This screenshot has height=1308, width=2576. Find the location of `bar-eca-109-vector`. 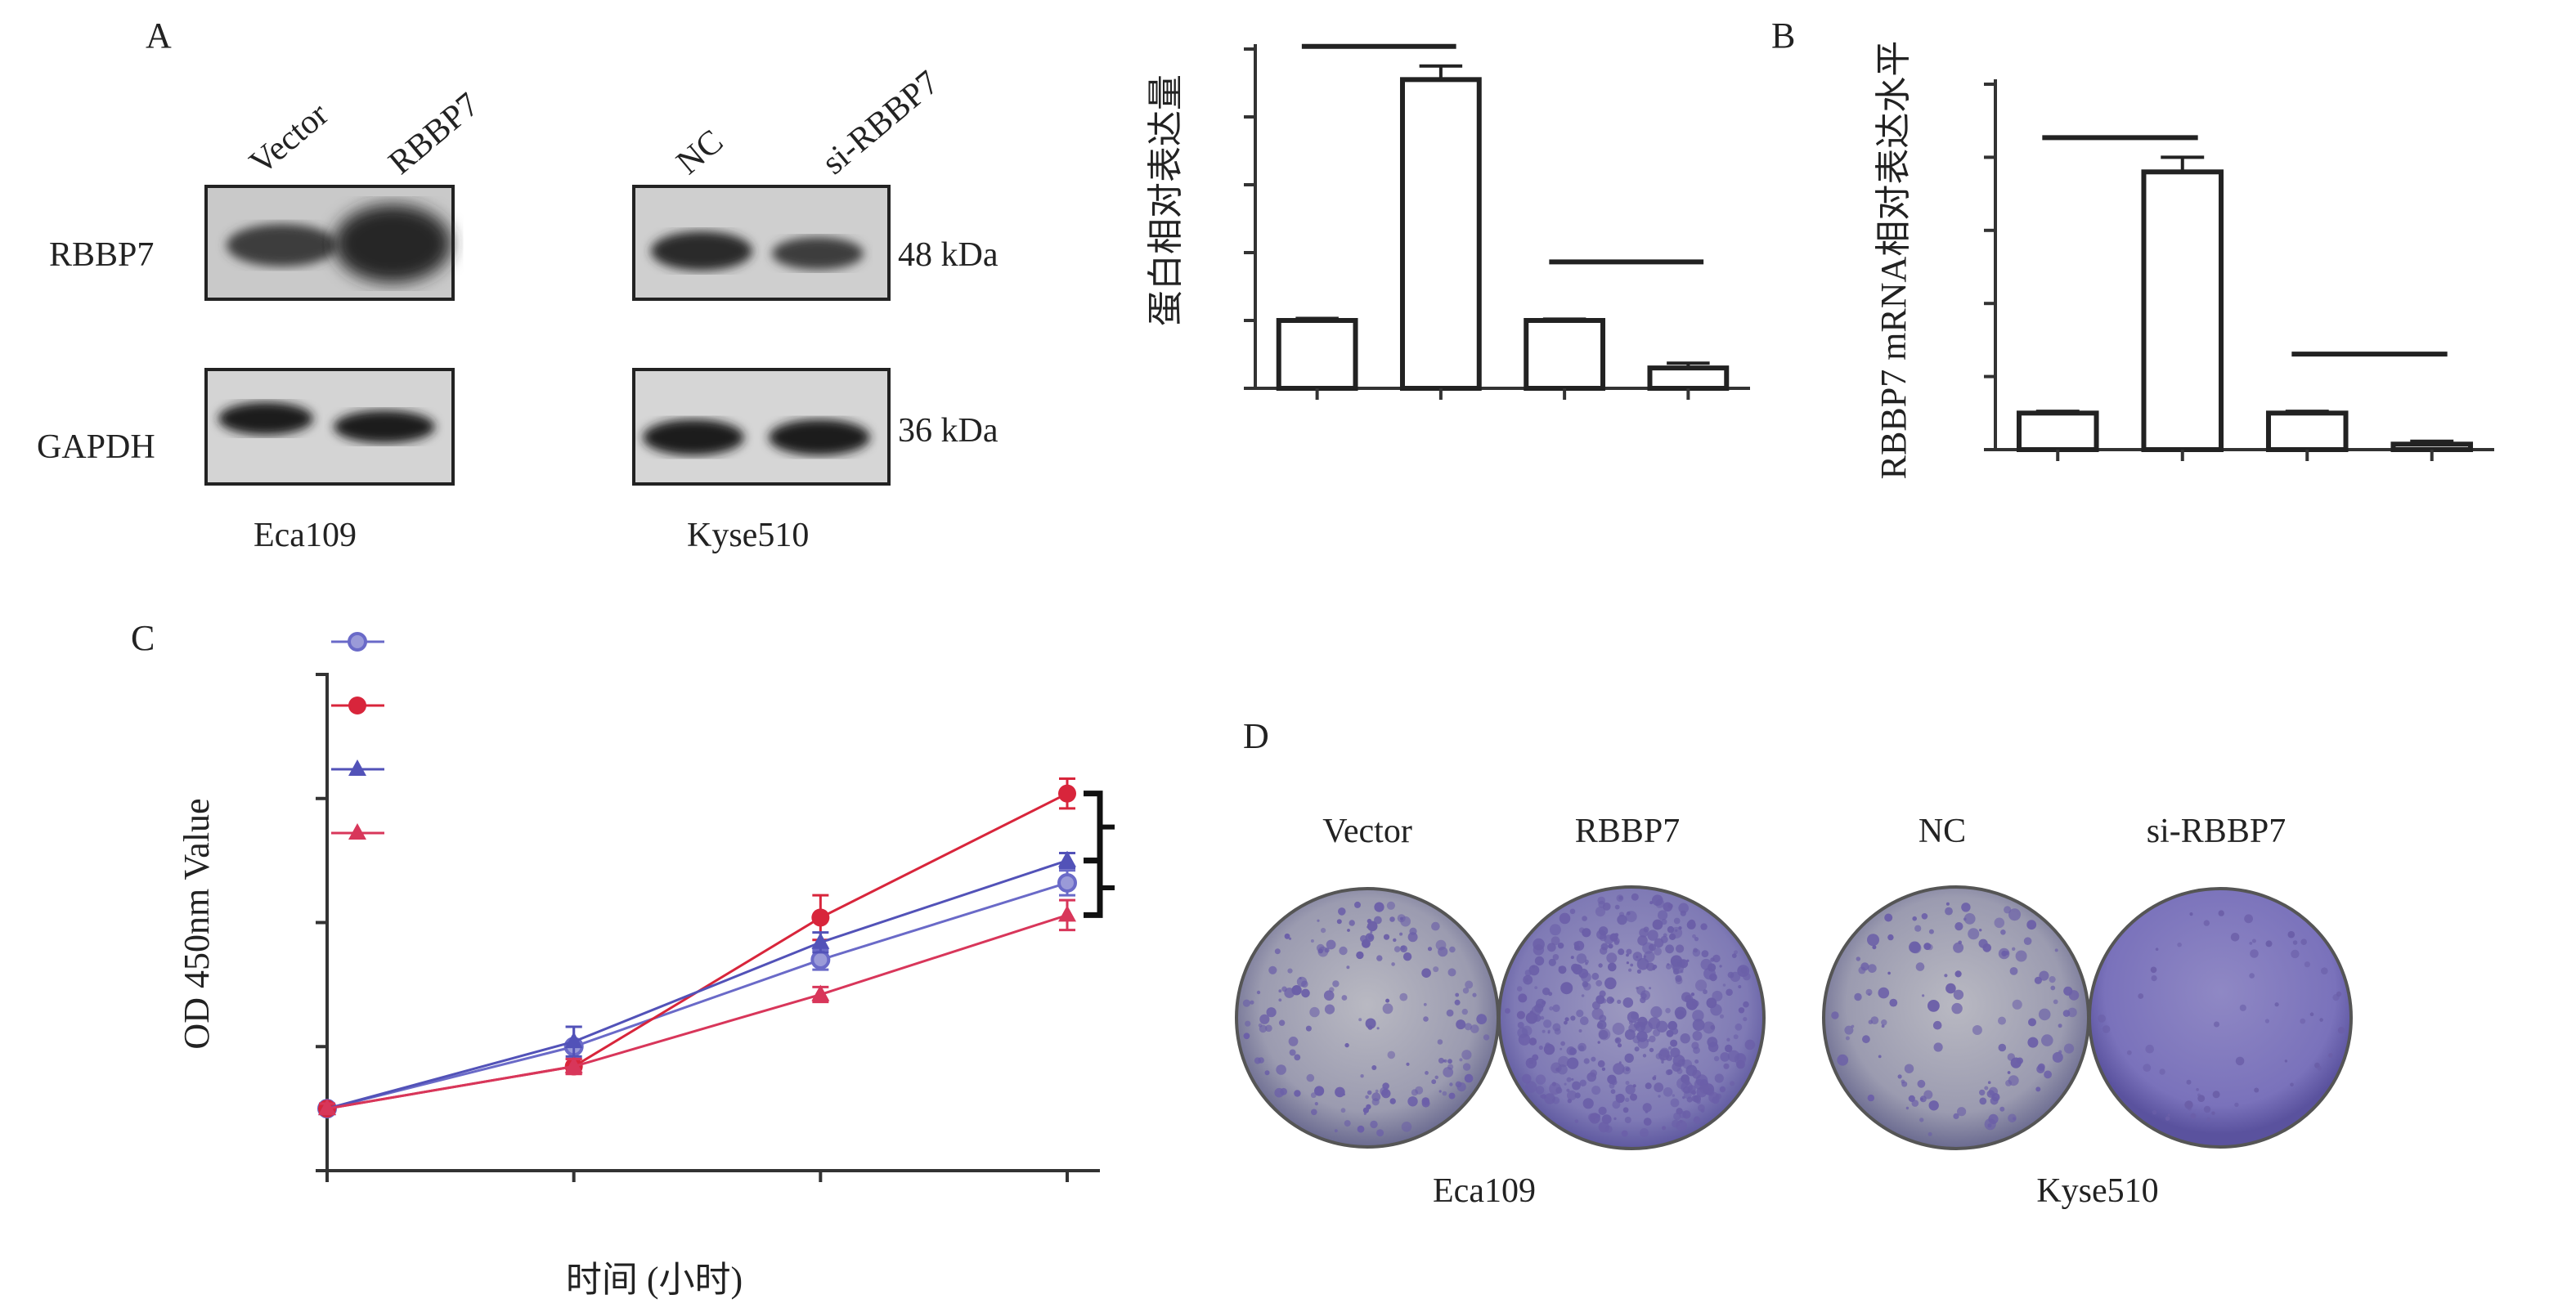

bar-eca-109-vector is located at coordinates (1317, 354).